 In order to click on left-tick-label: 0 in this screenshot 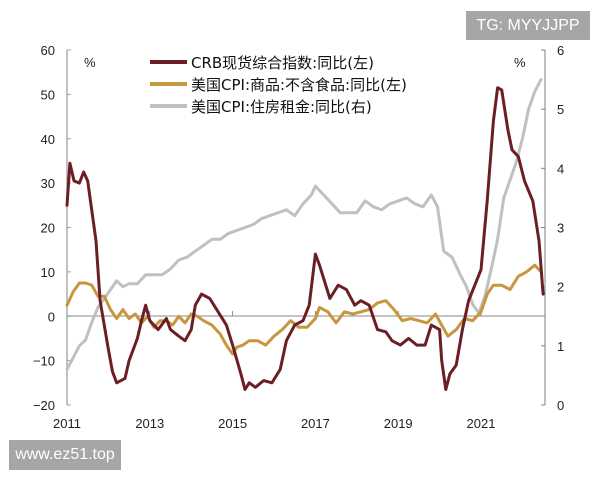, I will do `click(51, 316)`.